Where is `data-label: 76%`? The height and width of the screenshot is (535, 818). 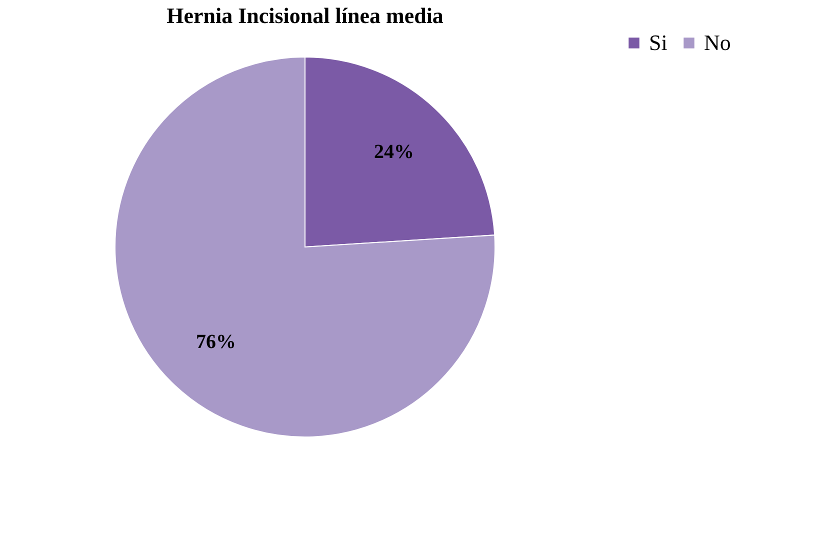
data-label: 76% is located at coordinates (216, 341).